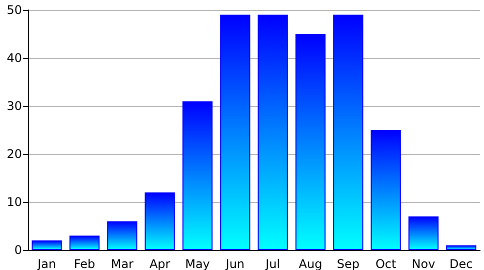 Image resolution: width=484 pixels, height=270 pixels. Describe the element at coordinates (14, 58) in the screenshot. I see `y-tick-label: 40` at that location.